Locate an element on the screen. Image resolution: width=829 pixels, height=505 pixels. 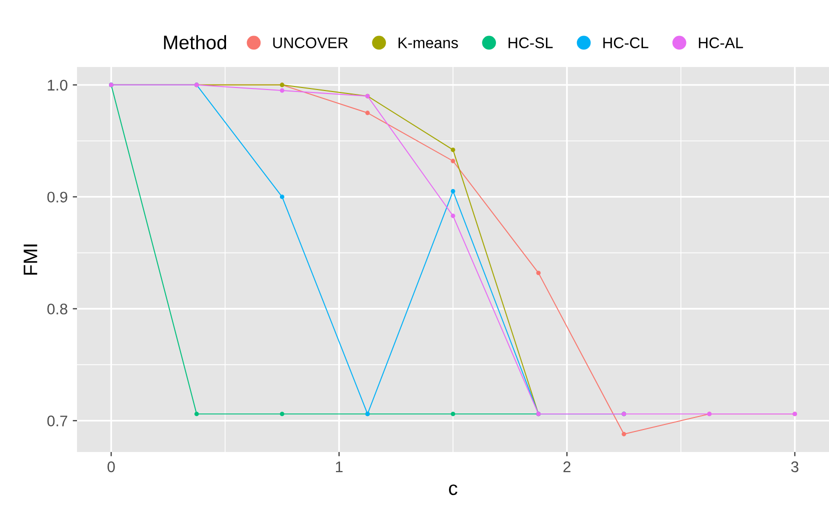
y-tick-label: 0.9 is located at coordinates (57, 197).